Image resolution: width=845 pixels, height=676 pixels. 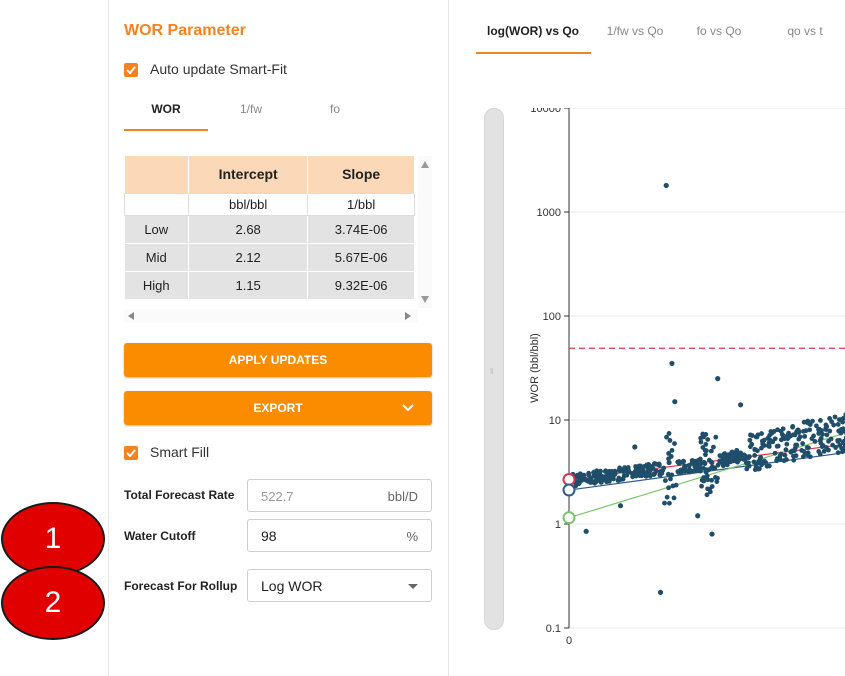 What do you see at coordinates (131, 453) in the screenshot?
I see `smart-fill-checkbox` at bounding box center [131, 453].